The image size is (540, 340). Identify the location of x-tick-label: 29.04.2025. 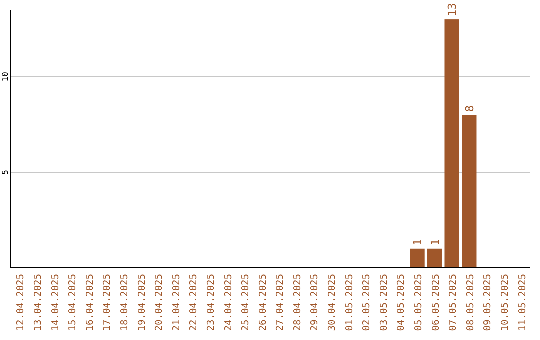
(315, 303).